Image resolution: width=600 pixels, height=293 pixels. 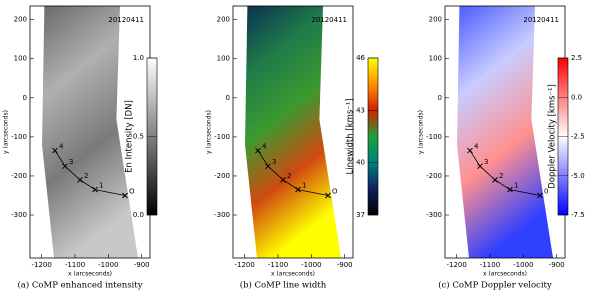 What do you see at coordinates (495, 285) in the screenshot?
I see `caption: (c) CoMP Doppler velocity` at bounding box center [495, 285].